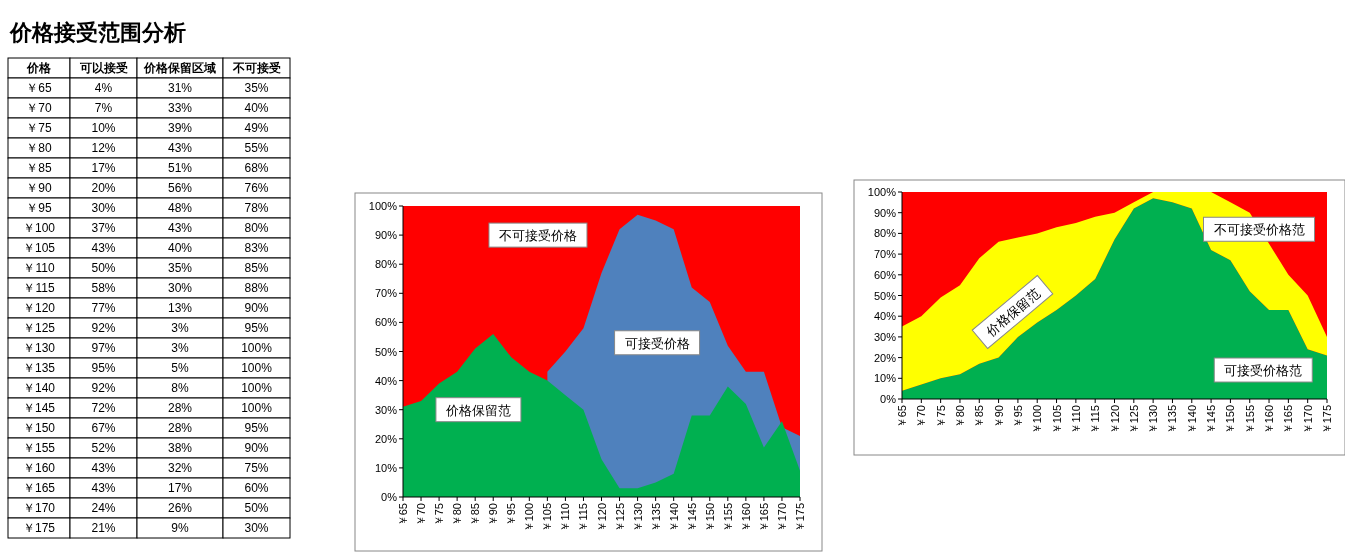 This screenshot has height=555, width=1345. What do you see at coordinates (103, 228) in the screenshot?
I see `data-label: 37%` at bounding box center [103, 228].